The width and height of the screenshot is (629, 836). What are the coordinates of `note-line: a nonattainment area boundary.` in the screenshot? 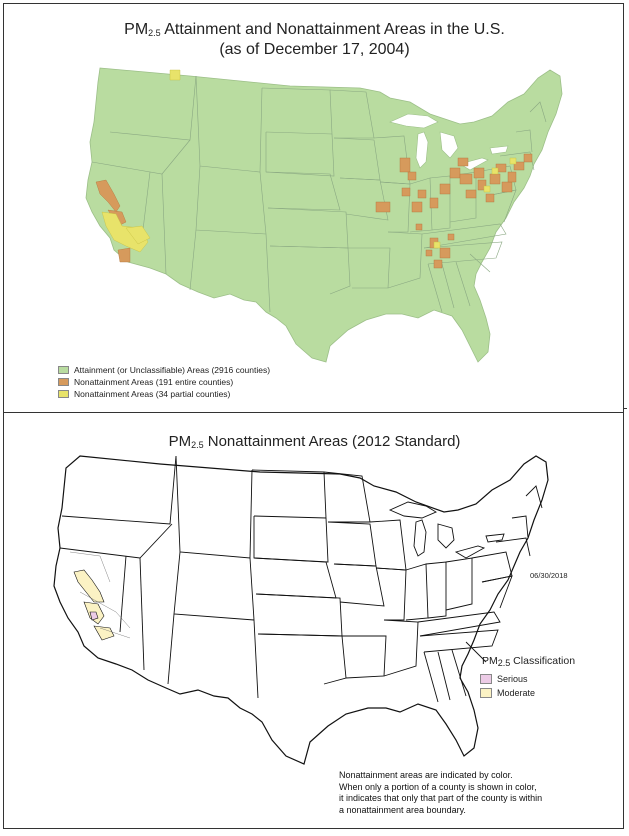 It's located at (402, 809).